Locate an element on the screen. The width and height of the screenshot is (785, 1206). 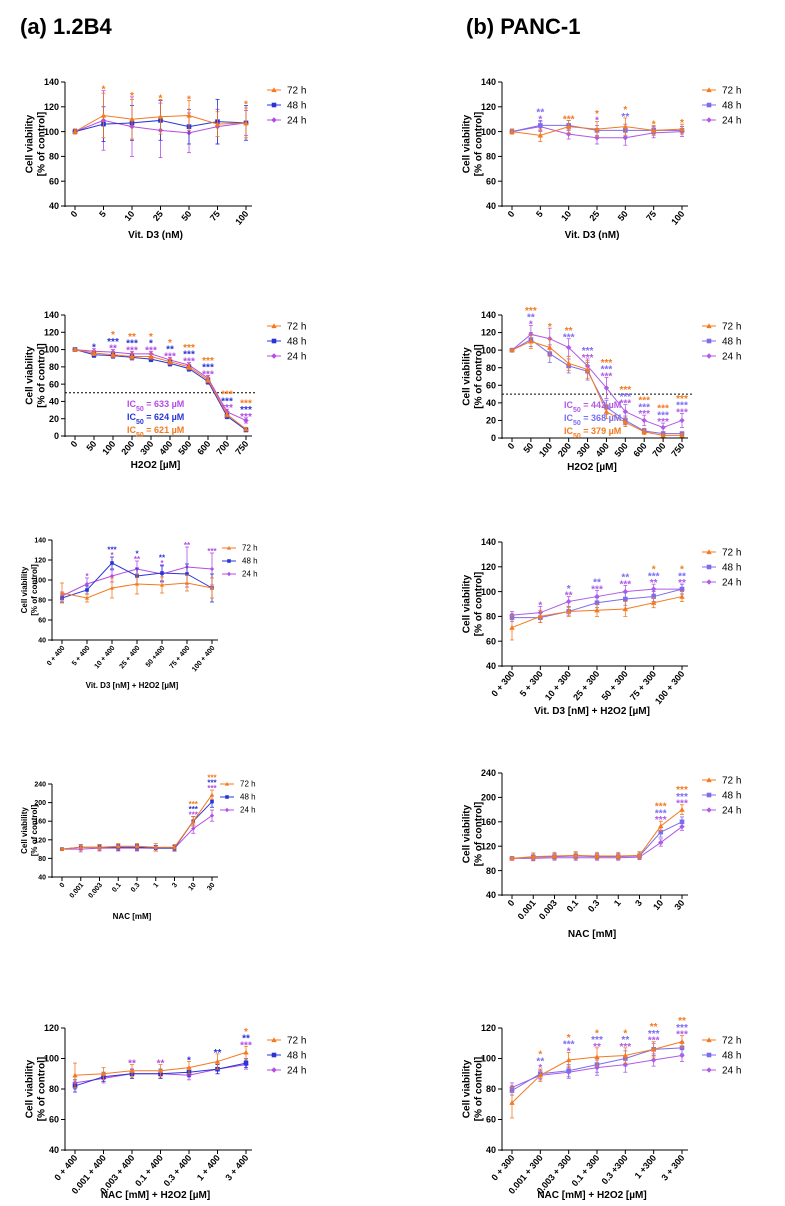
x-axis-label: Vit. D3 (nM) is located at coordinates (592, 235).